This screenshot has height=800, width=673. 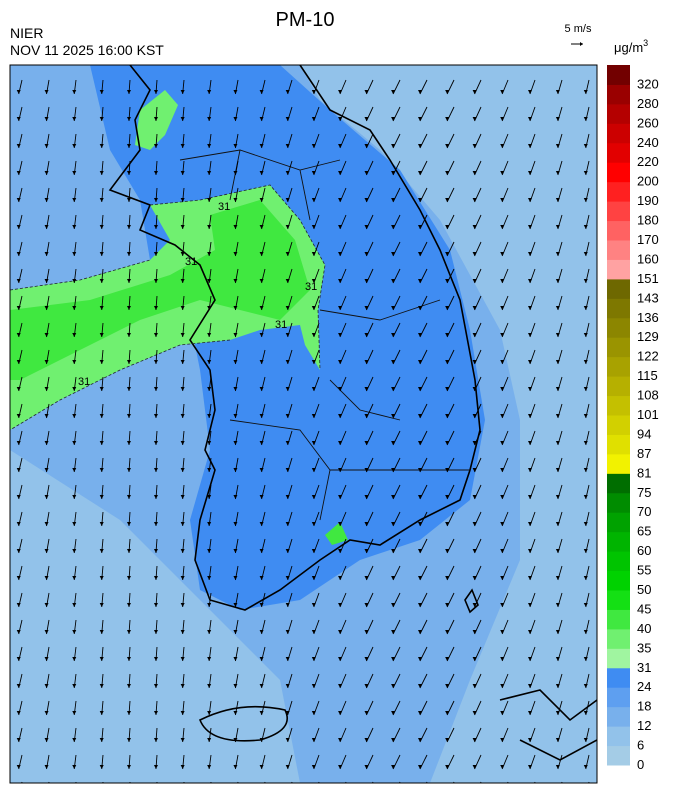 I want to click on colorbar-label: 18, so click(x=644, y=706).